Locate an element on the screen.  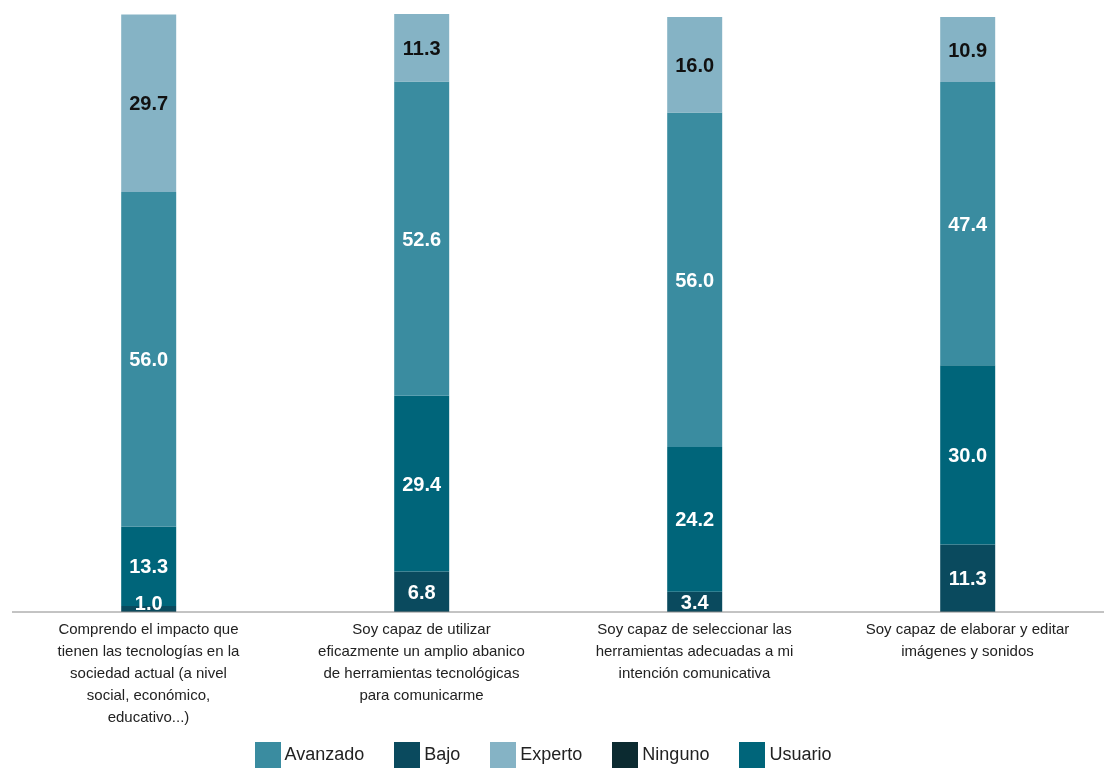
data-label: 3.4 is located at coordinates (695, 601).